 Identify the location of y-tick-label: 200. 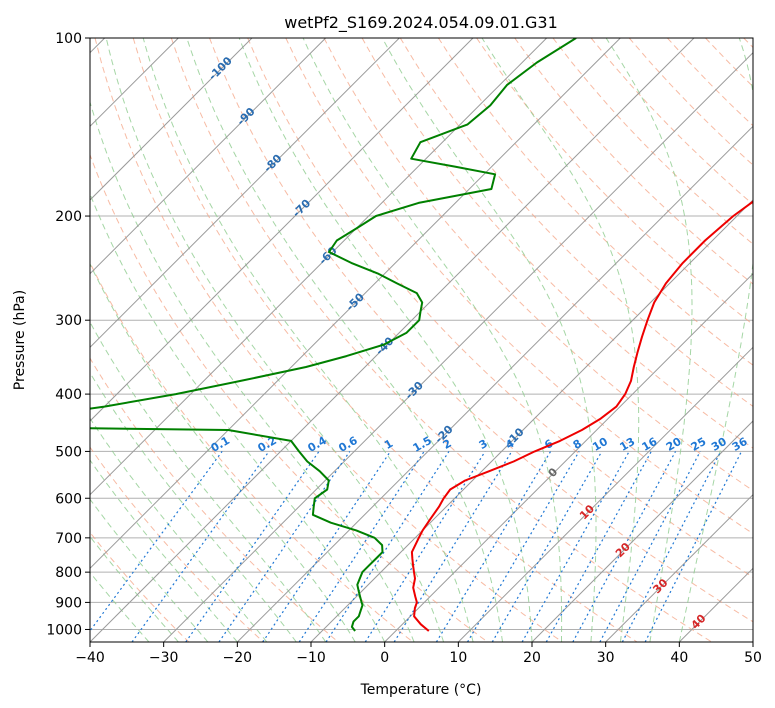
(68, 217).